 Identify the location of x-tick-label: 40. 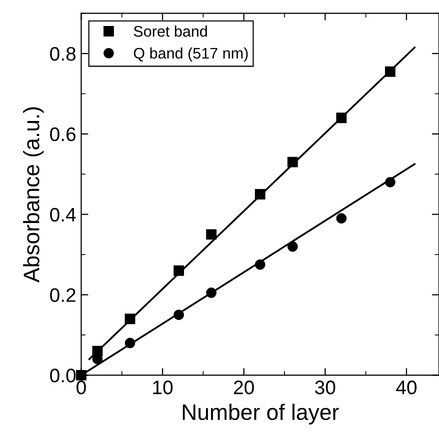
(406, 387).